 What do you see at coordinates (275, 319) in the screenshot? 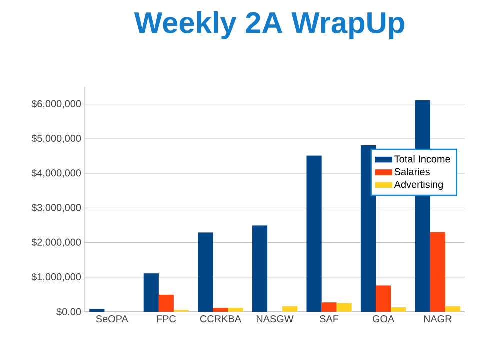
I see `x-tick-label: NASGW` at bounding box center [275, 319].